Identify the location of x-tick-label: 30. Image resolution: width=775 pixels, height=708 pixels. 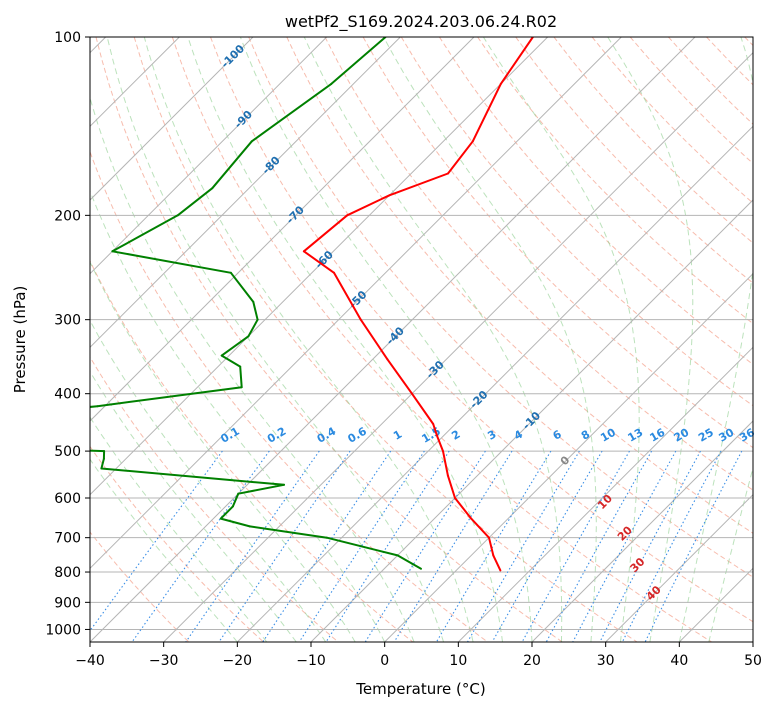
(606, 661).